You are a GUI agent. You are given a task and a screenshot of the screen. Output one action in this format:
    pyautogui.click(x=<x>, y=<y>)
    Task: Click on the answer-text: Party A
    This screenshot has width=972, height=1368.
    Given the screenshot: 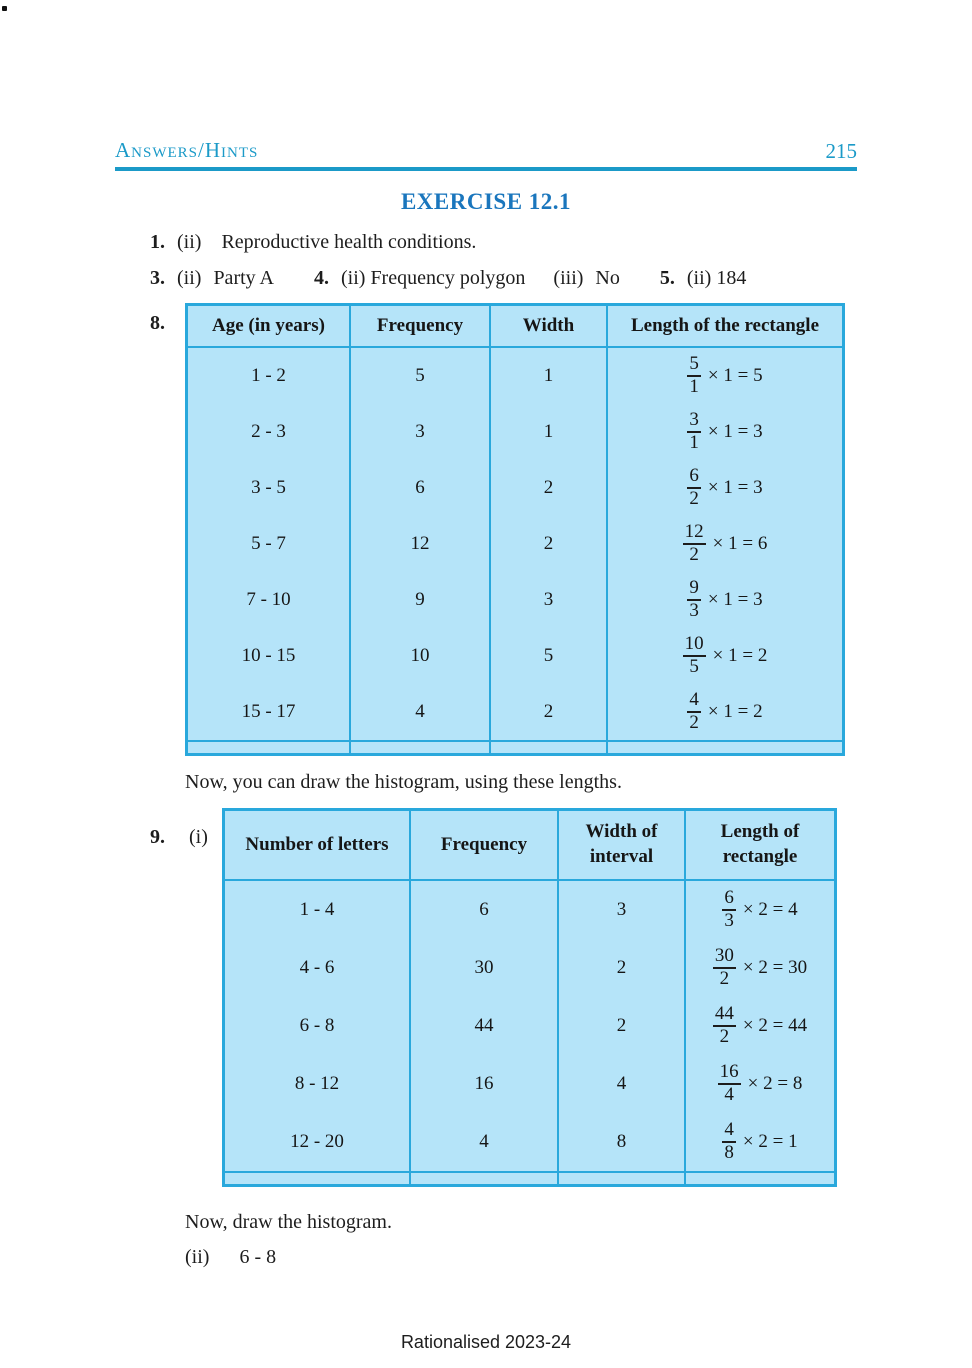 What is the action you would take?
    pyautogui.click(x=243, y=278)
    